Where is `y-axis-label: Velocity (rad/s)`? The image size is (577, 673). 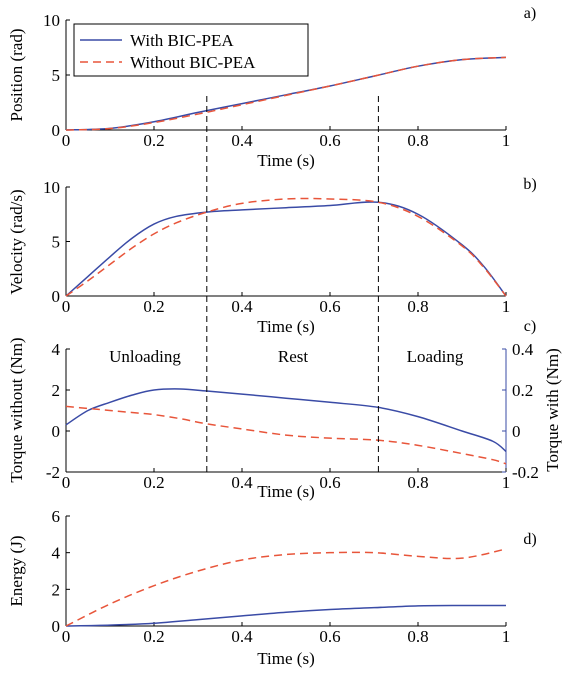 y-axis-label: Velocity (rad/s) is located at coordinates (16, 241).